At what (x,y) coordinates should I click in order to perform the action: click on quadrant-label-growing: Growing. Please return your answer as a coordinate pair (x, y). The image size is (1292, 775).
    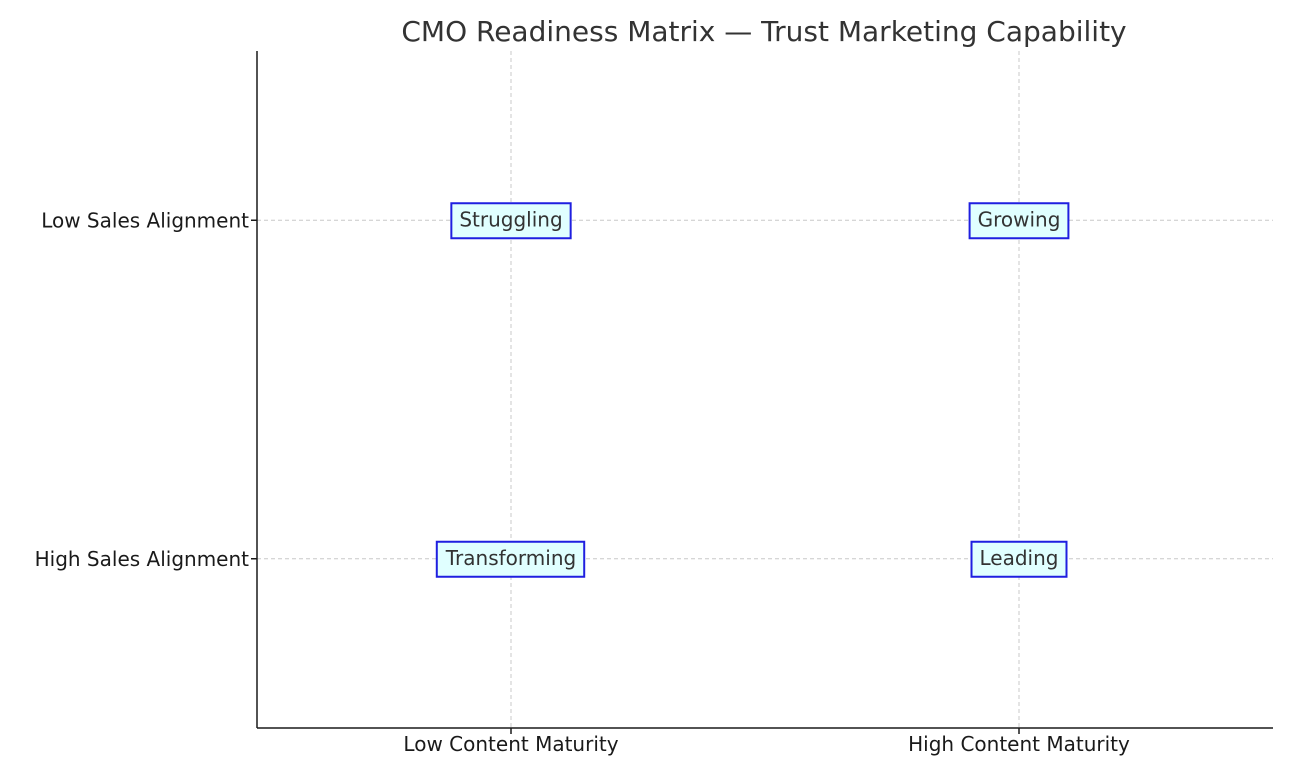
    Looking at the image, I should click on (1019, 221).